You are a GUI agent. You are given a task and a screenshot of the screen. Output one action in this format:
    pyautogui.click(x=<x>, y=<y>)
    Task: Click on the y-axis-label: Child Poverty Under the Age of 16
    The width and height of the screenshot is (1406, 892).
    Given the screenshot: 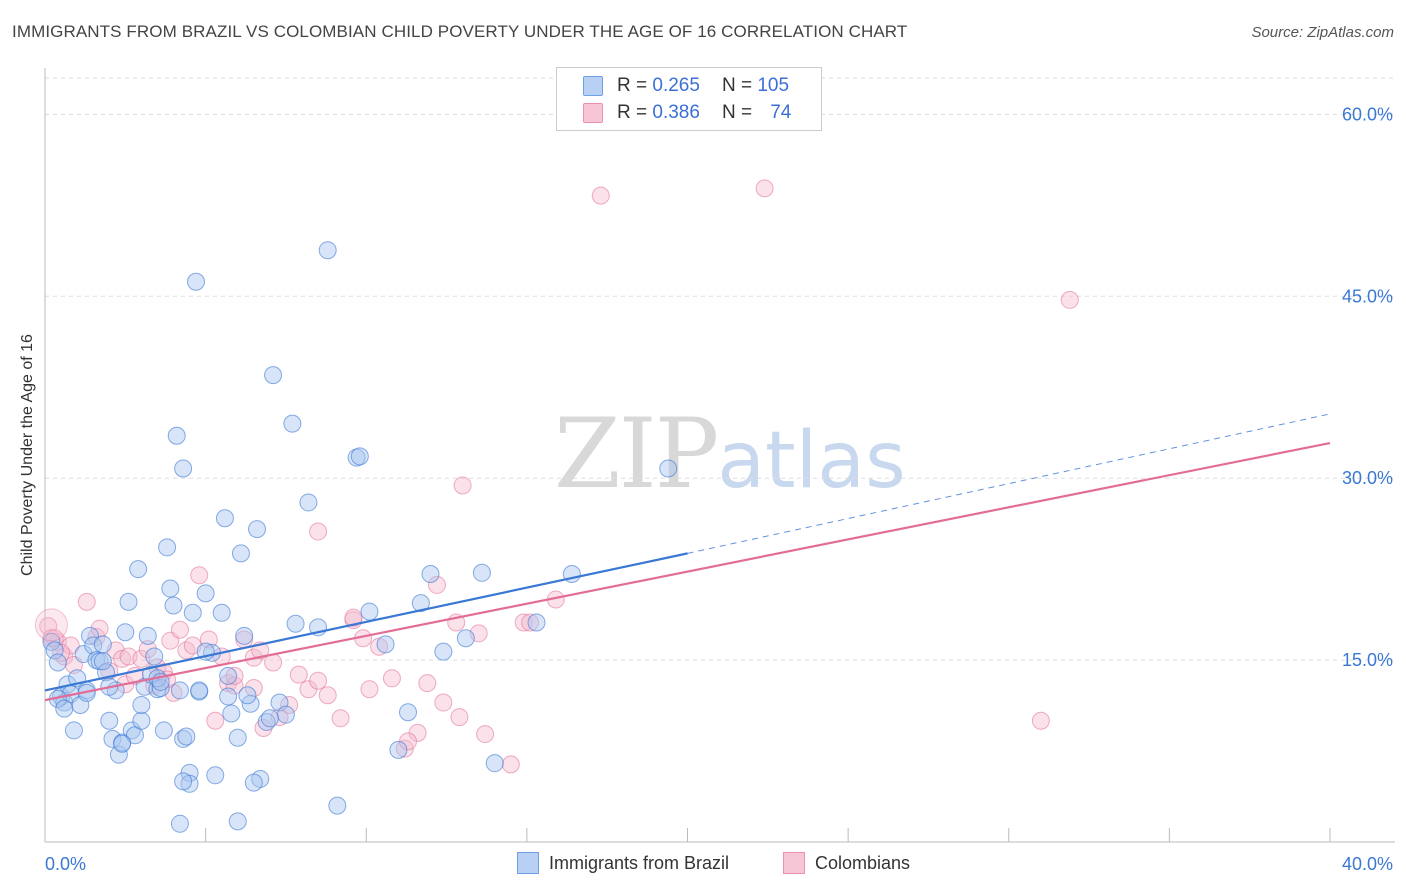 What is the action you would take?
    pyautogui.click(x=27, y=455)
    